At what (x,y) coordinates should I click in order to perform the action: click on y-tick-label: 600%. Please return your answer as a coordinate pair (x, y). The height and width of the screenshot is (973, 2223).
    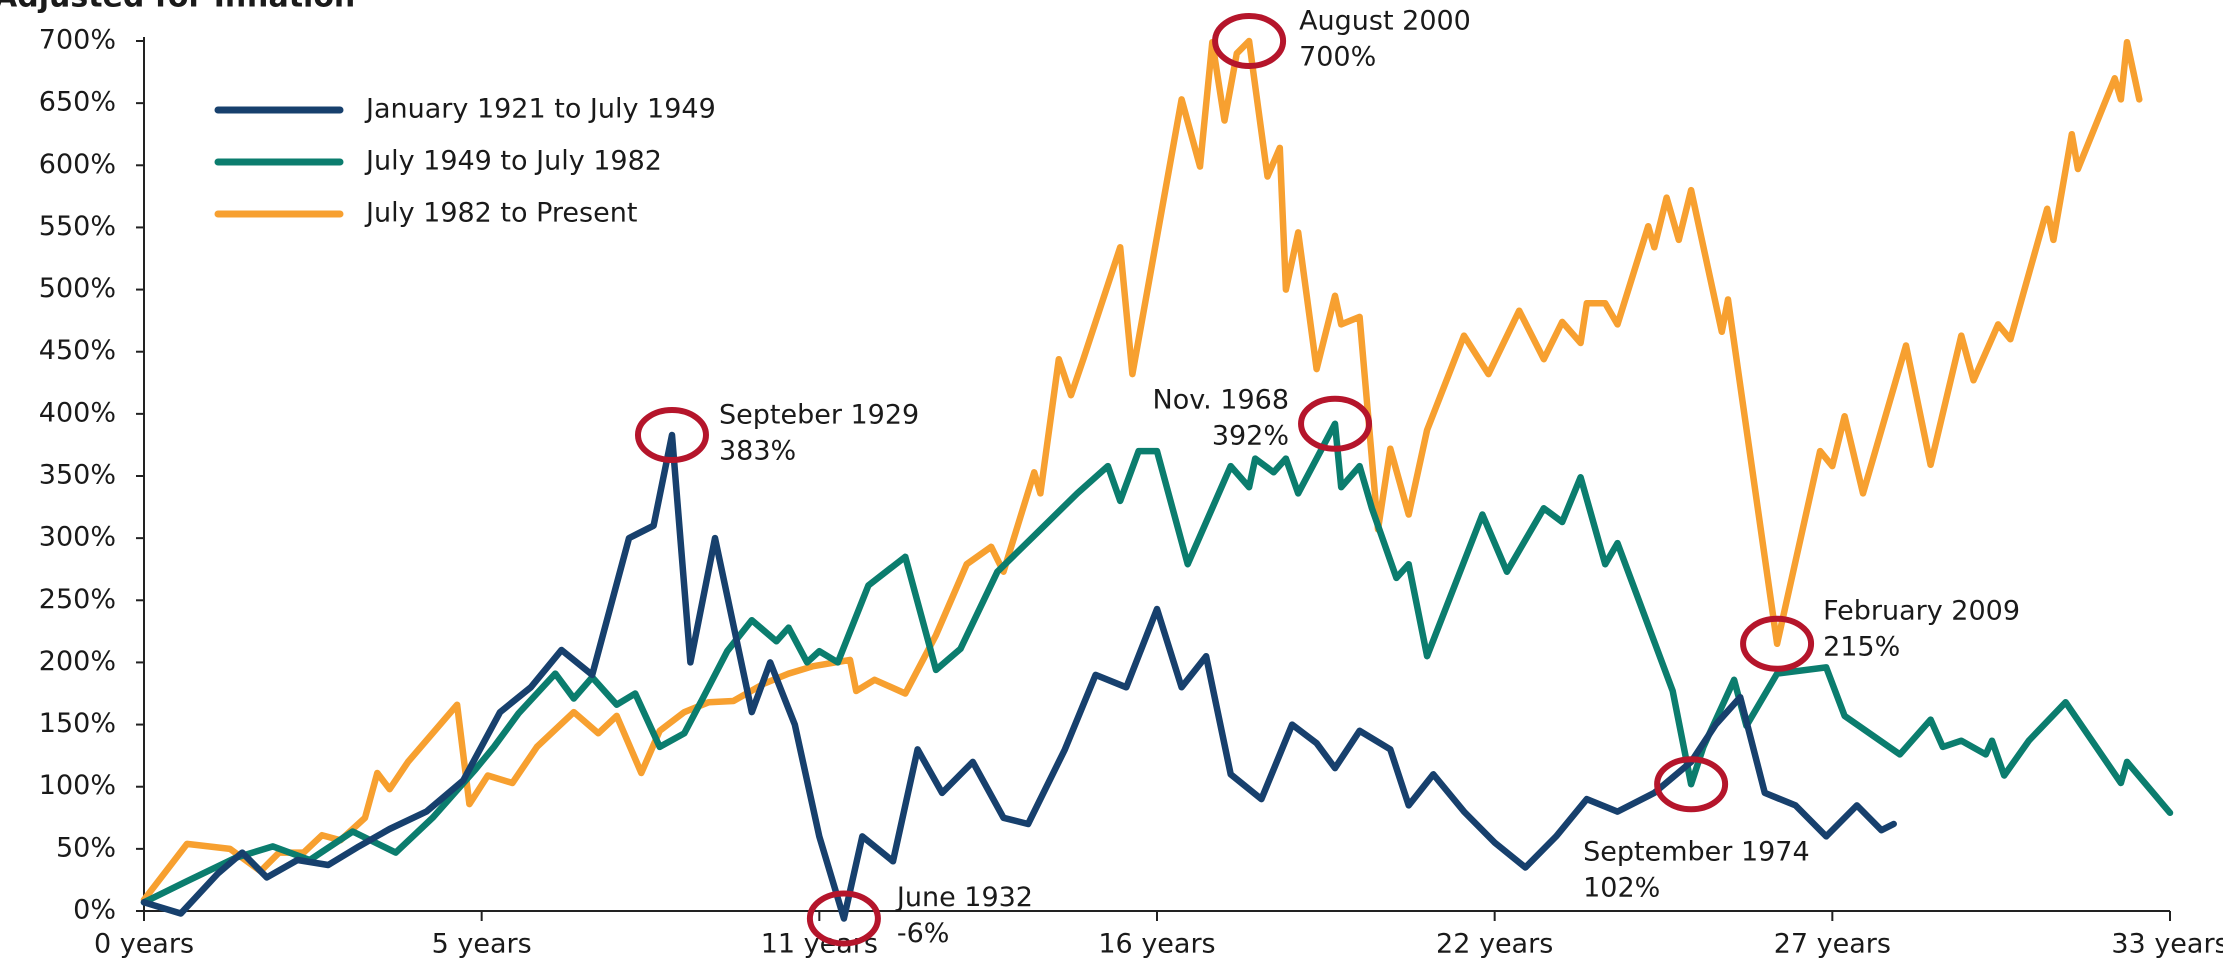
    Looking at the image, I should click on (77, 164).